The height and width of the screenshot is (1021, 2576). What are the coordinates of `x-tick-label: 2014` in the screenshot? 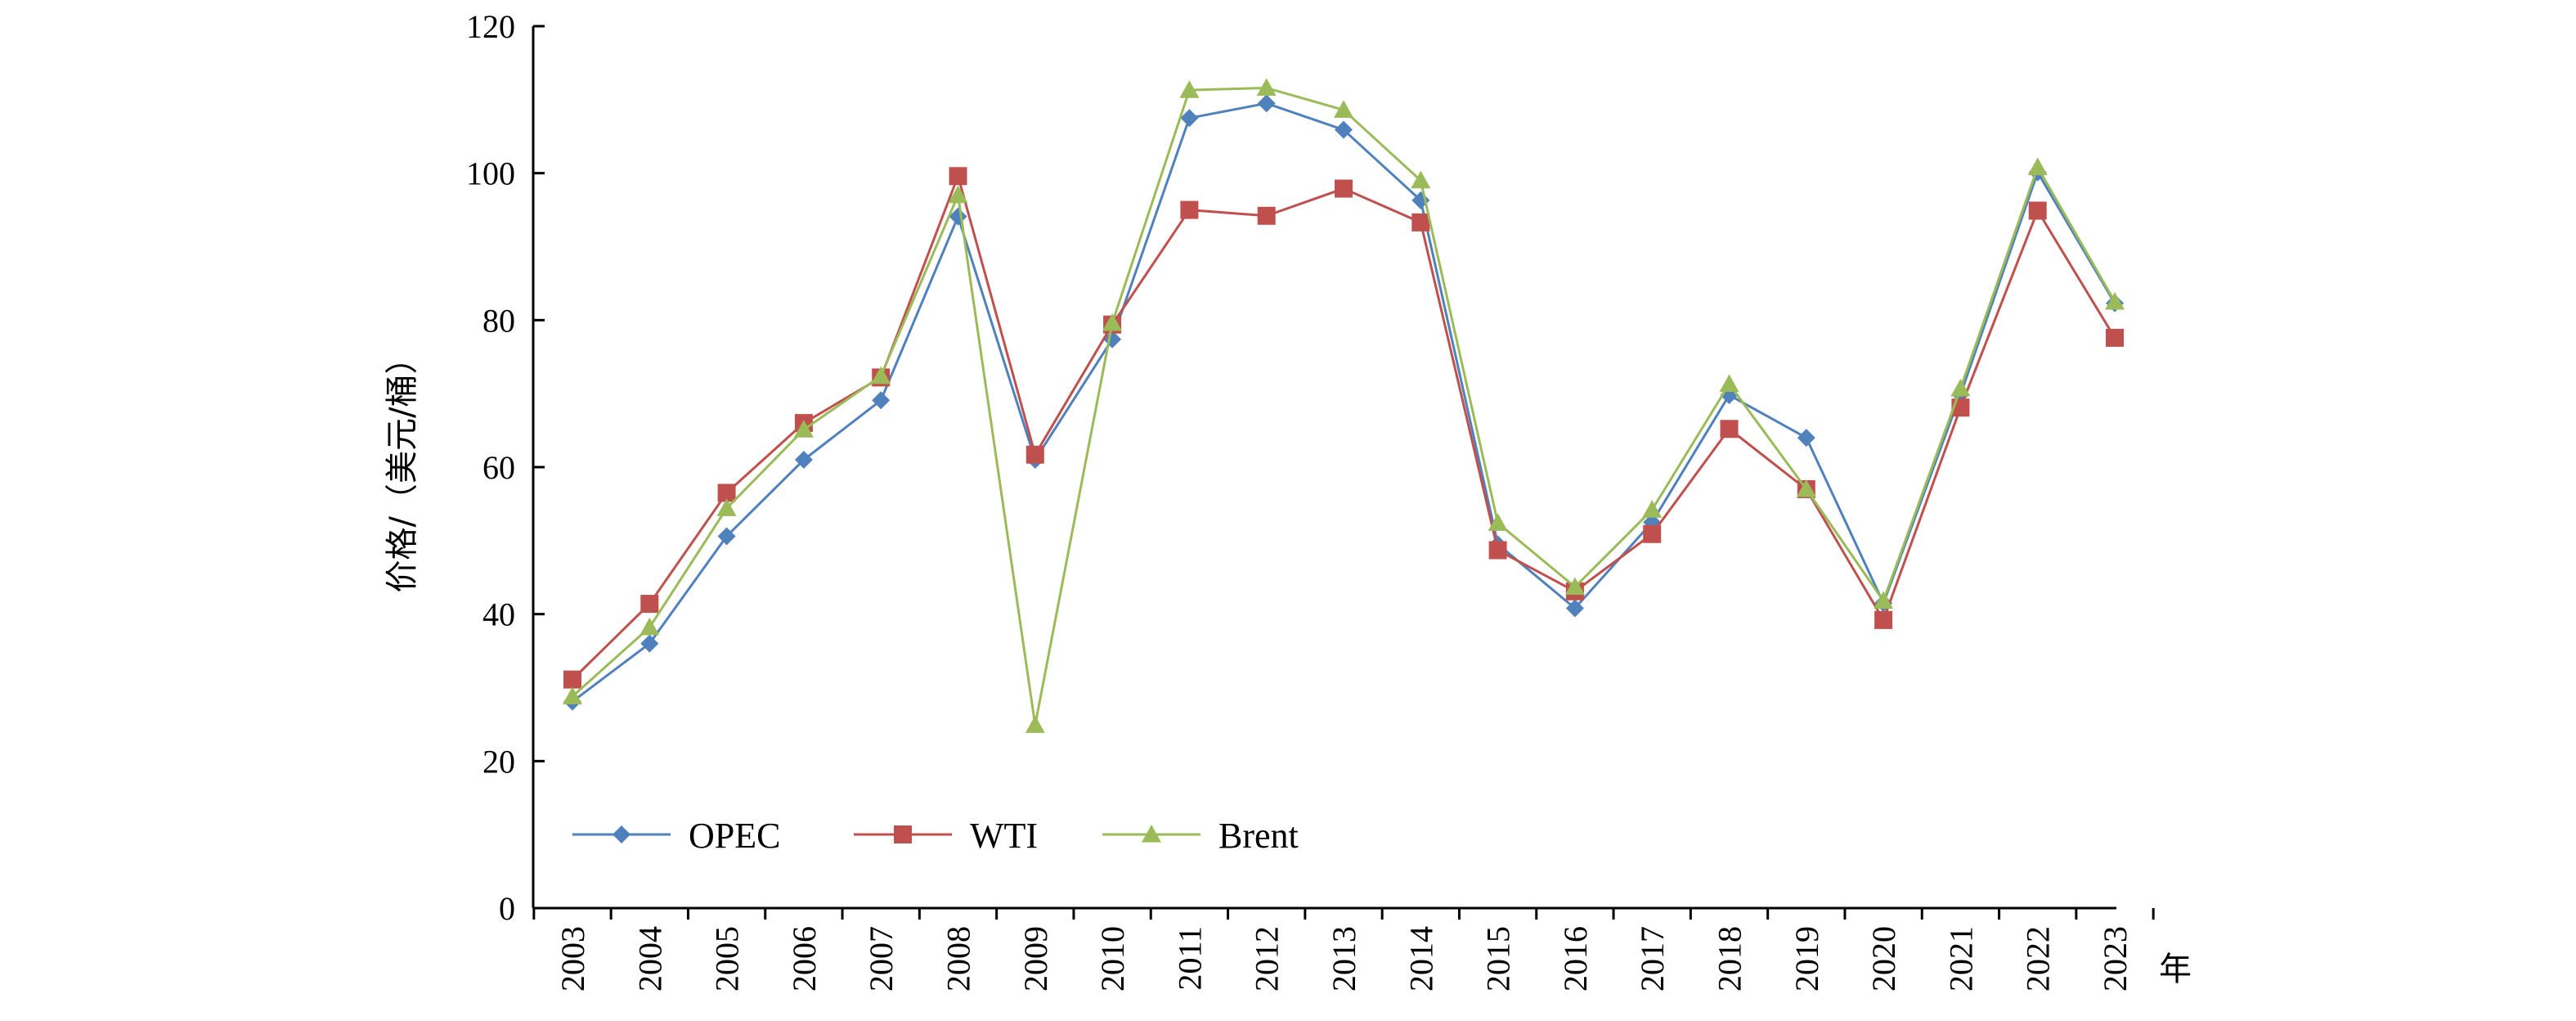 It's located at (1420, 959).